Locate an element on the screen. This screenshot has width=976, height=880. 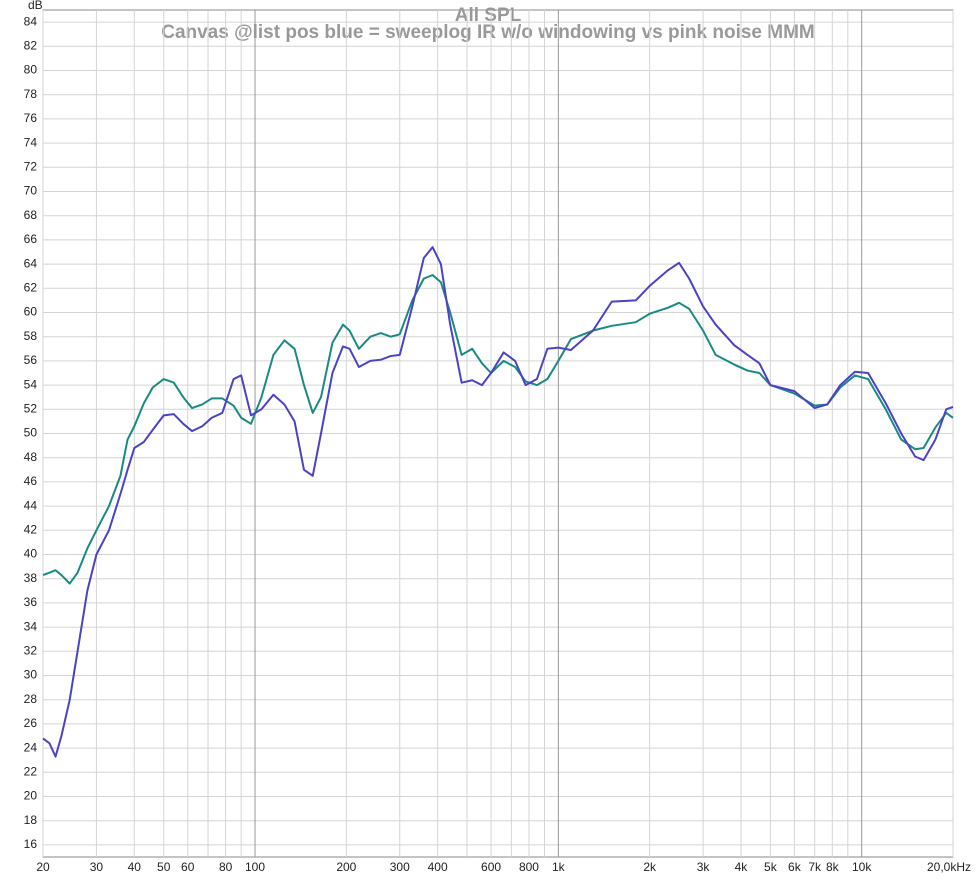
x-tick-label: 50 is located at coordinates (164, 867).